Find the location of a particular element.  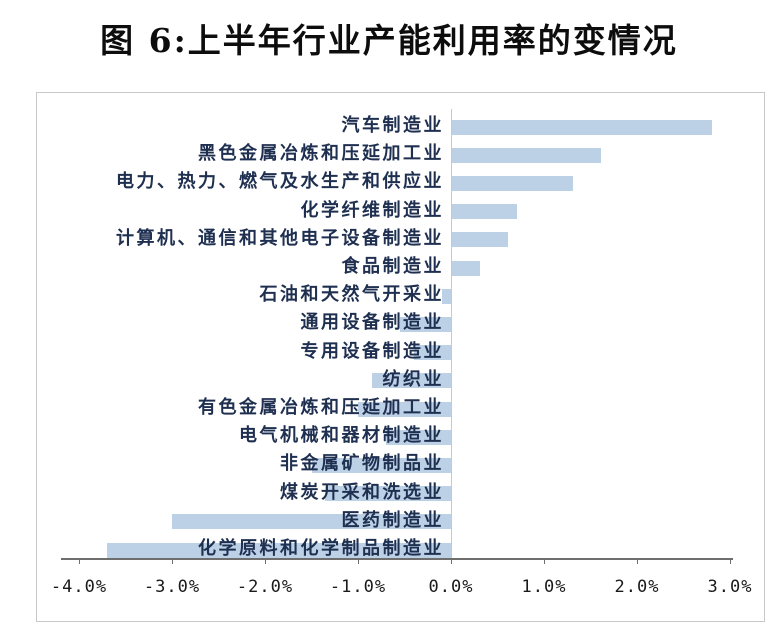

category-label: 化学纤维制造业 is located at coordinates (372, 210).